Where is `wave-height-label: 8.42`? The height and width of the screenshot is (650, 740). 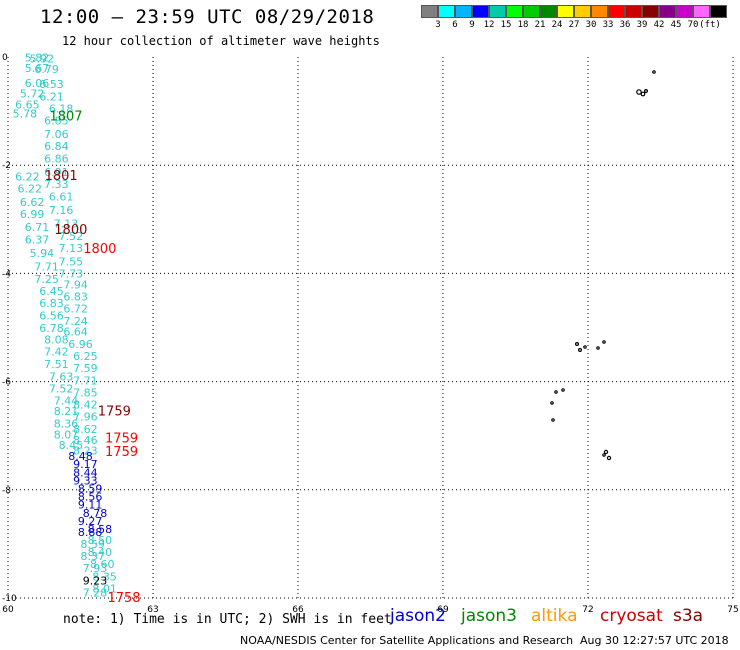 wave-height-label: 8.42 is located at coordinates (85, 405).